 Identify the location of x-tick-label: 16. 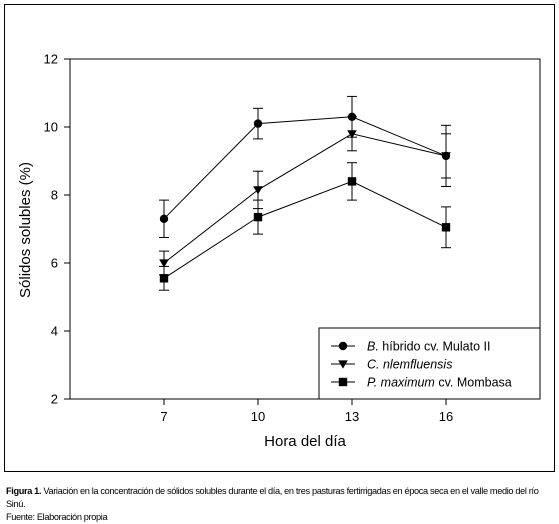
(446, 416).